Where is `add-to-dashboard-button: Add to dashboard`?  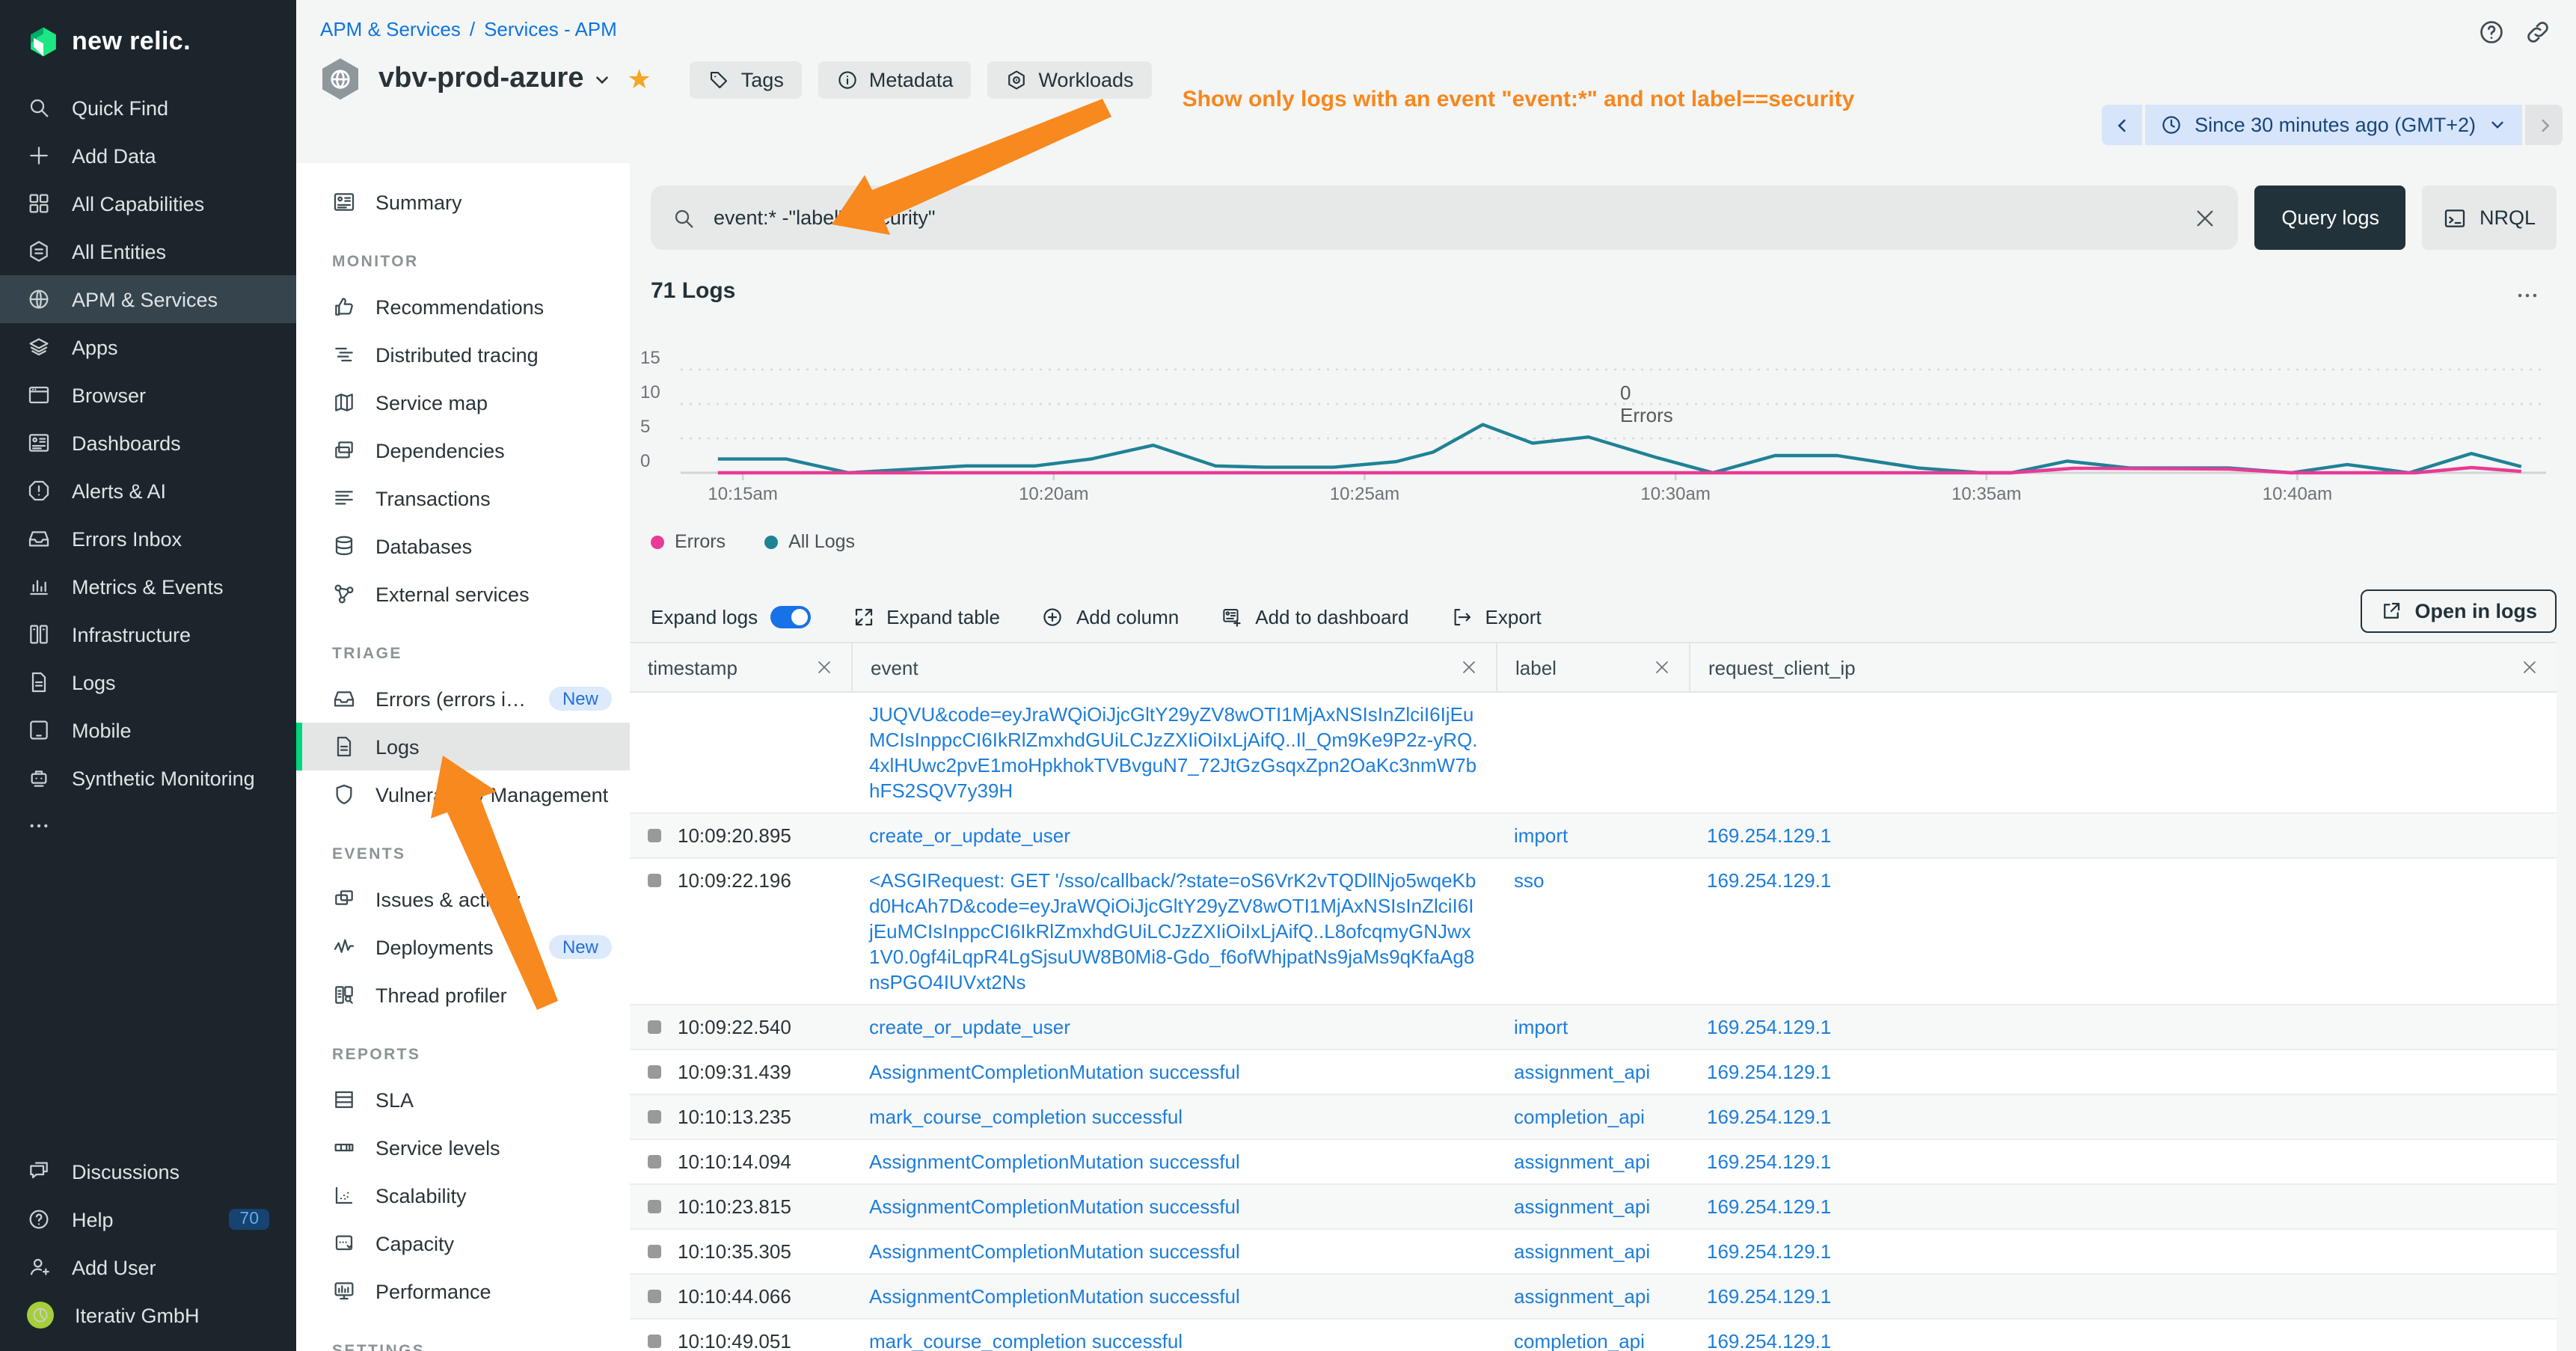 add-to-dashboard-button: Add to dashboard is located at coordinates (1315, 616).